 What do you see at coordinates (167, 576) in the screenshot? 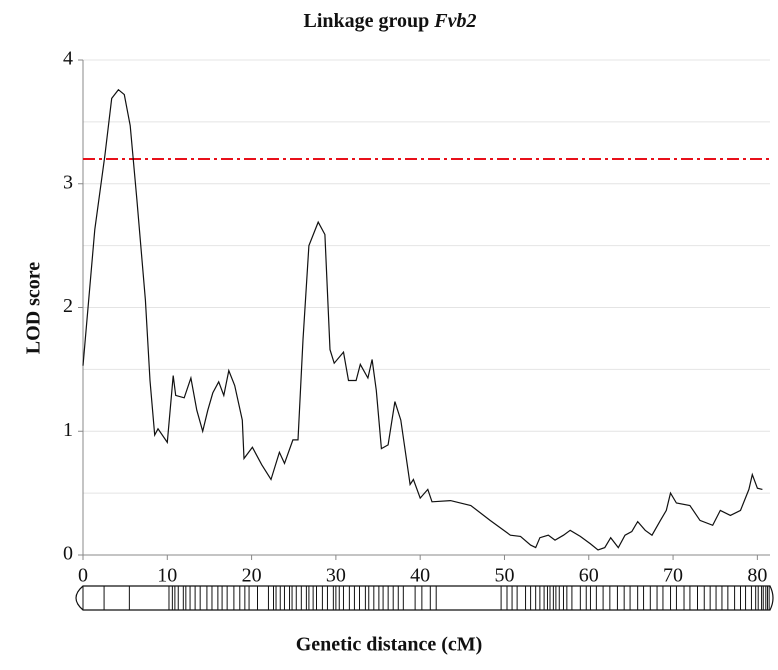
I see `x-tick-label: 10` at bounding box center [167, 576].